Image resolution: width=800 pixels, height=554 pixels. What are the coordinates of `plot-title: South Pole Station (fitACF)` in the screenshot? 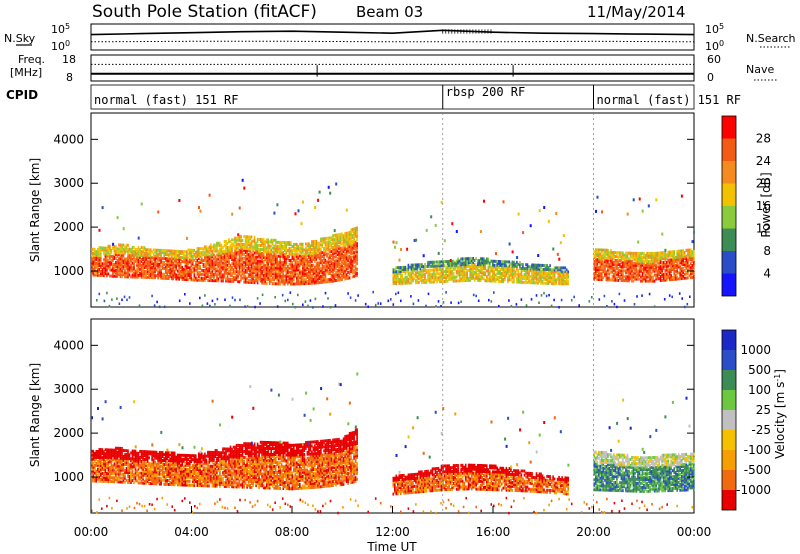 It's located at (204, 12).